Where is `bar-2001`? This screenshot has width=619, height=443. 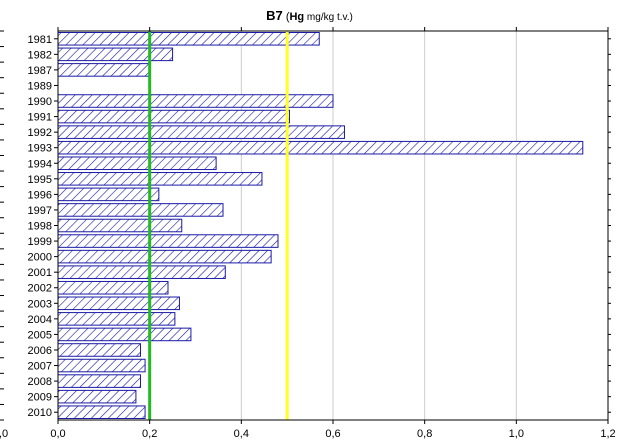
bar-2001 is located at coordinates (141, 272).